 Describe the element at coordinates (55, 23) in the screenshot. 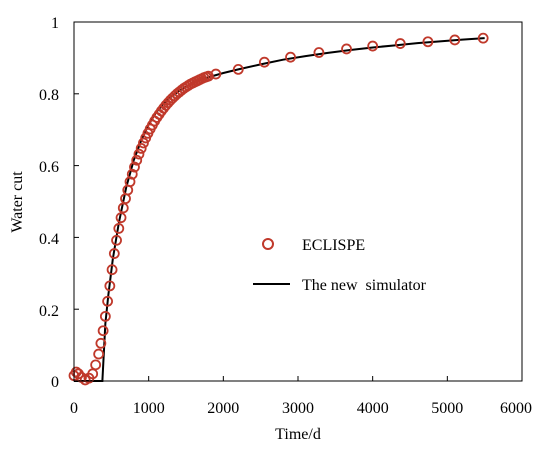

I see `y-tick-label: 1` at that location.